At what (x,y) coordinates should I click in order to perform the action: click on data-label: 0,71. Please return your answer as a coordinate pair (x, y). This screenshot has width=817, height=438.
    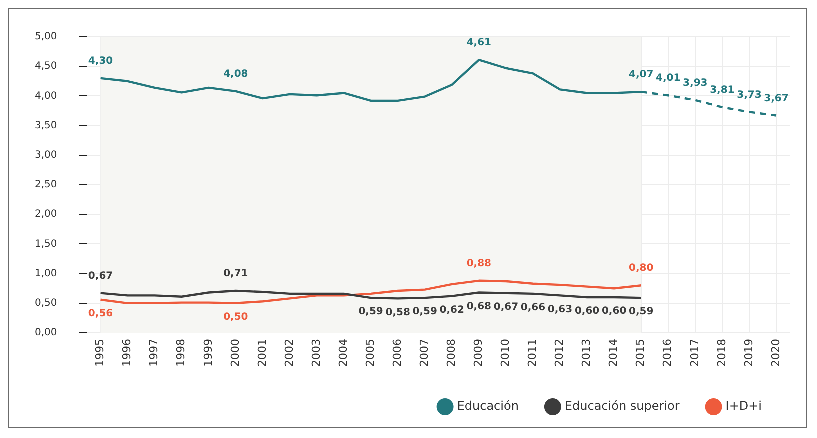
    Looking at the image, I should click on (236, 274).